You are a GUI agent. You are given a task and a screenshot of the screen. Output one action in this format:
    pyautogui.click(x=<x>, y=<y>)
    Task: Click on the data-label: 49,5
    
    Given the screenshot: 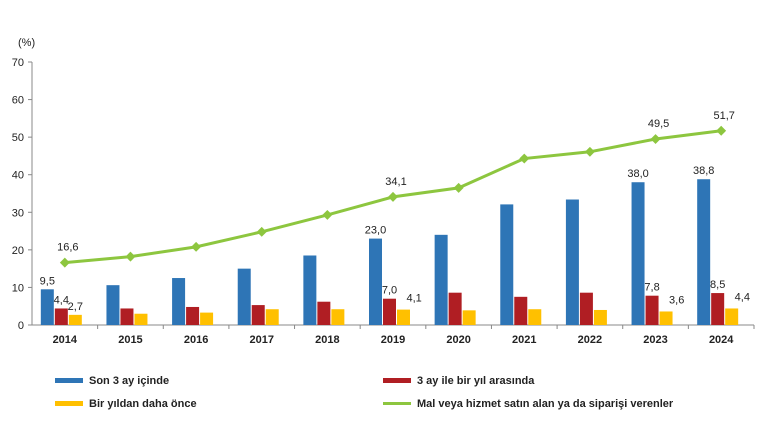 What is the action you would take?
    pyautogui.click(x=658, y=124)
    